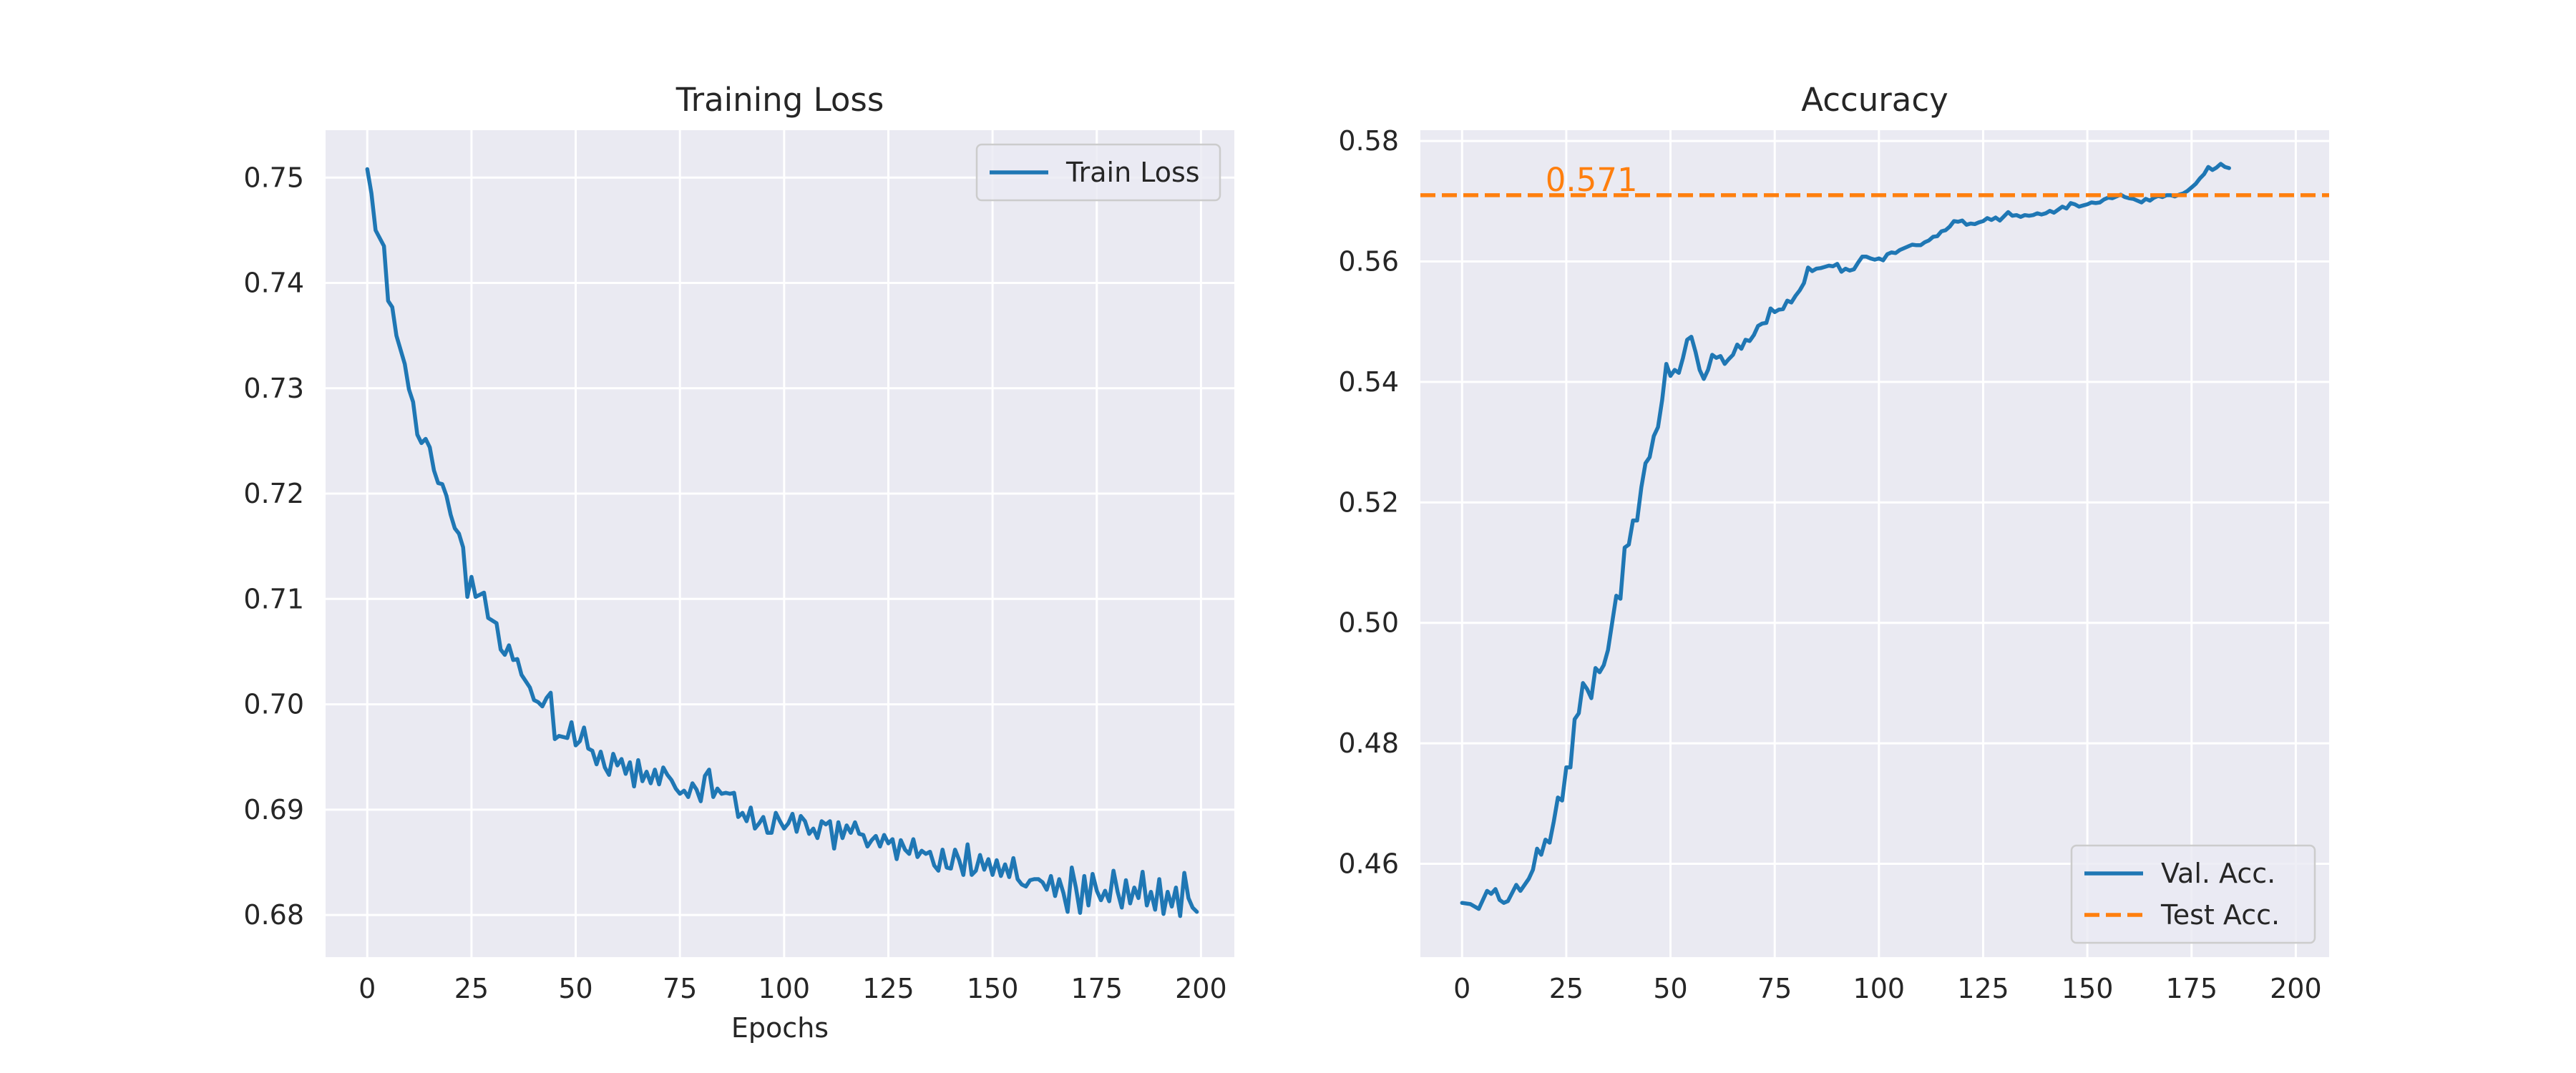 Image resolution: width=2576 pixels, height=1073 pixels. I want to click on y-tick-label: 0.48, so click(1368, 743).